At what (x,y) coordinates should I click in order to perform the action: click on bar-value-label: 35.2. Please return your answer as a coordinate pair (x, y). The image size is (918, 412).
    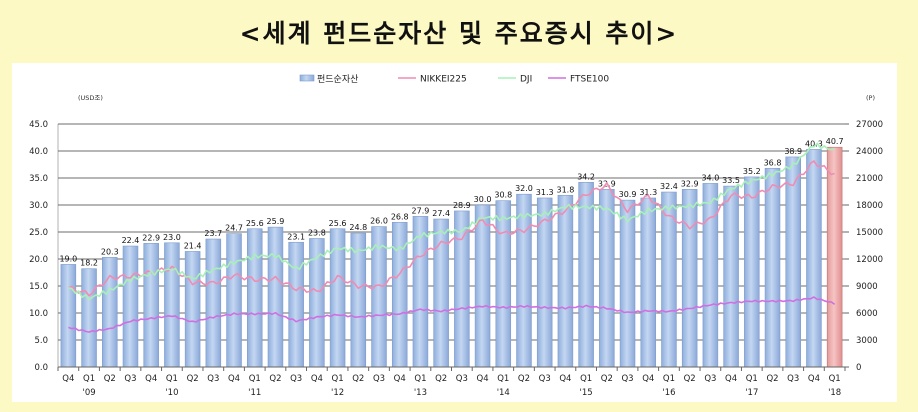
    Looking at the image, I should click on (752, 171).